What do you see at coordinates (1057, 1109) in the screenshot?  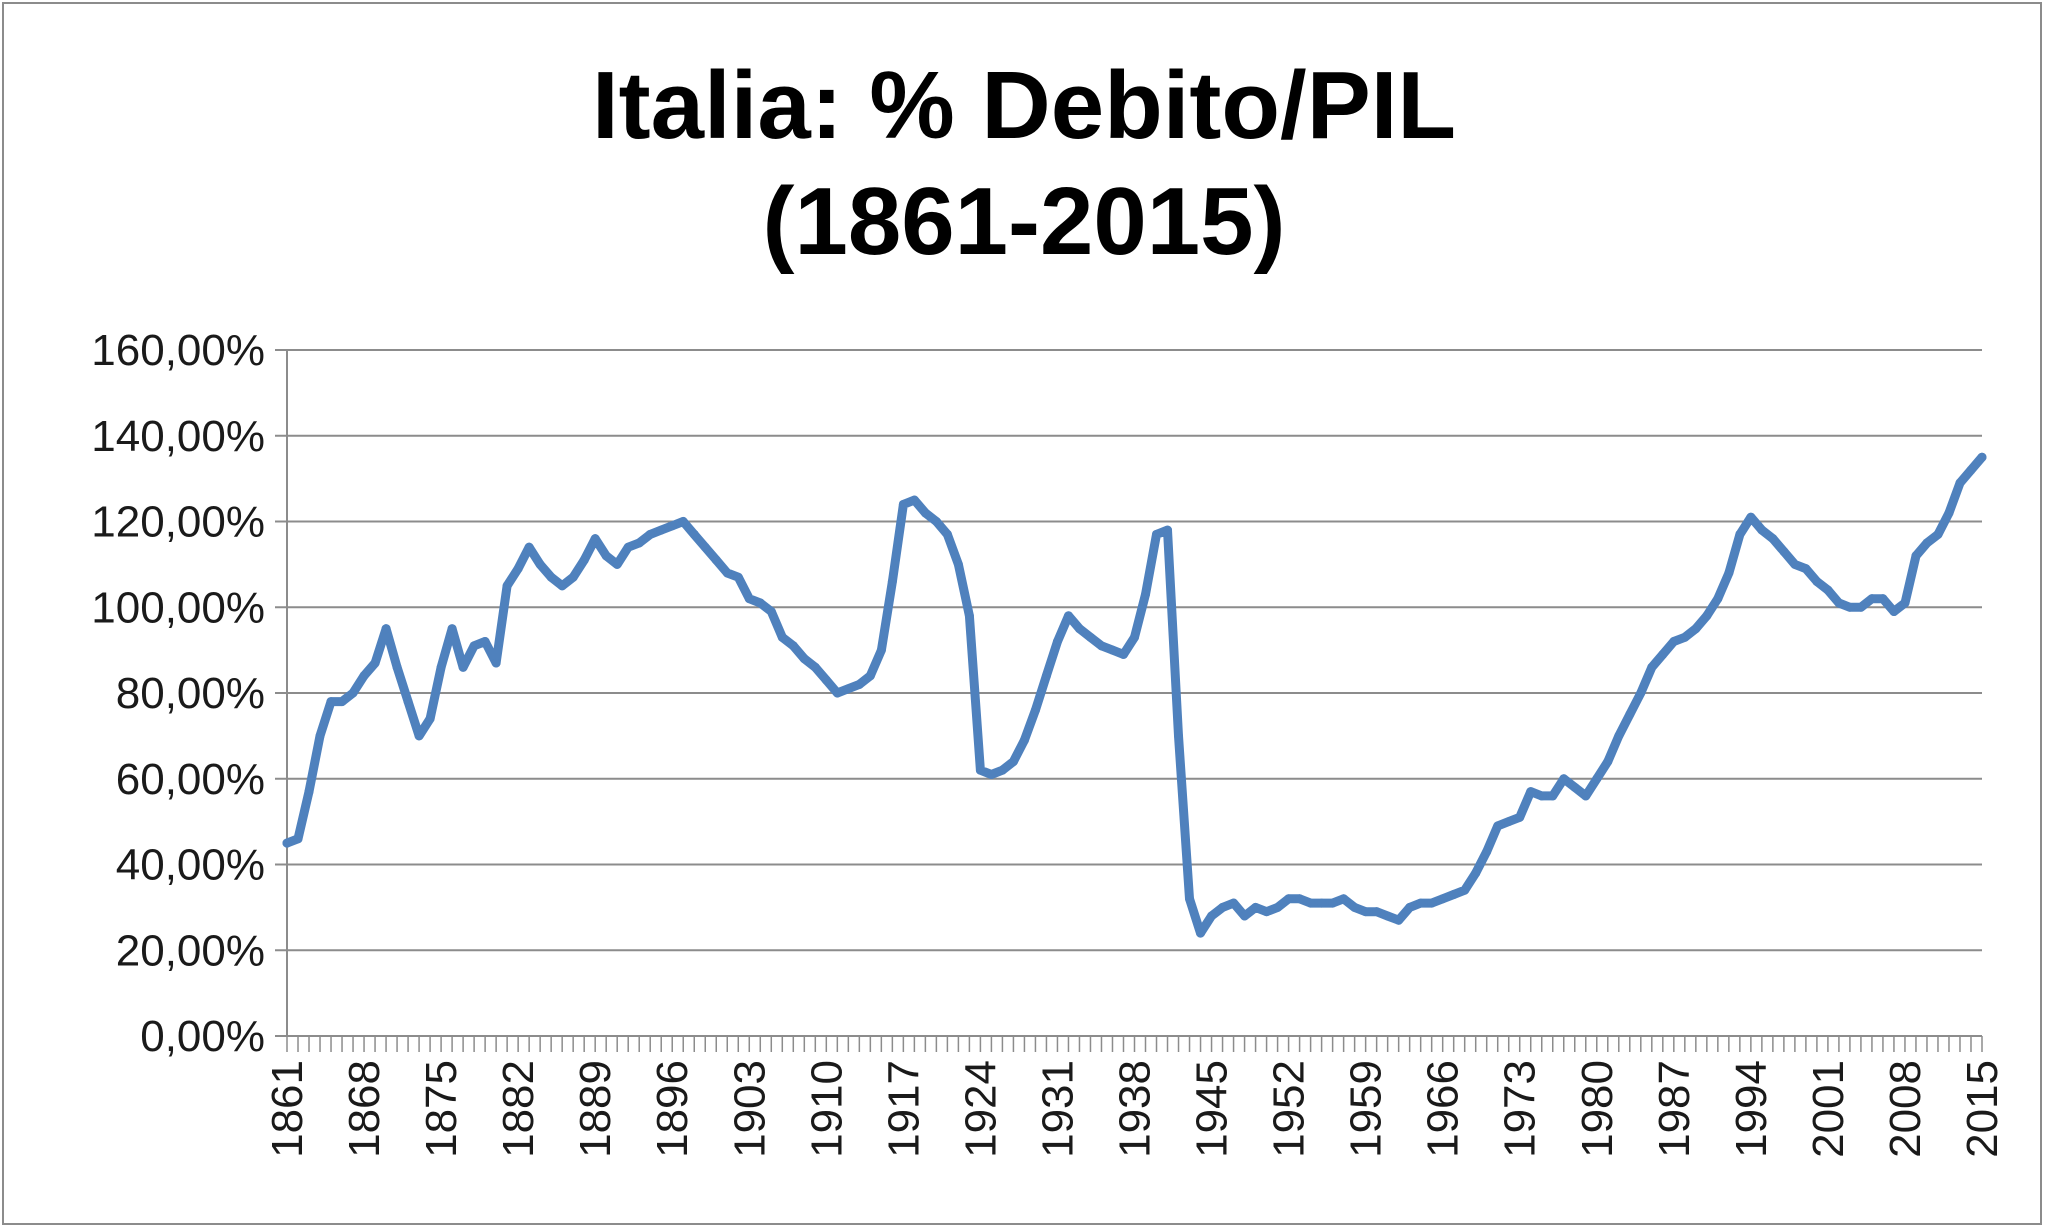 I see `x-tick-label: 1931` at bounding box center [1057, 1109].